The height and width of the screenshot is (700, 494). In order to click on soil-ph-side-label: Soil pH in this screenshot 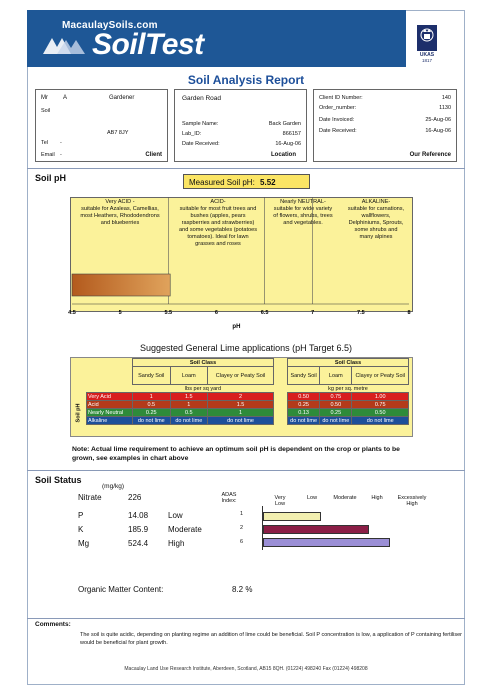, I will do `click(78, 413)`.